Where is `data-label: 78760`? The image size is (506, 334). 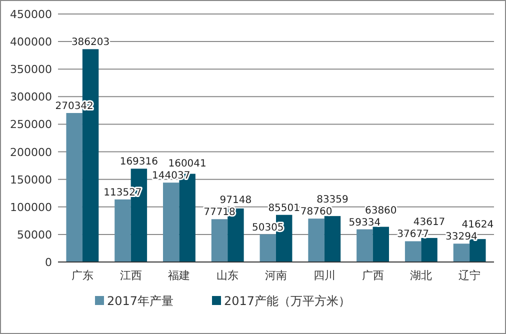 data-label: 78760 is located at coordinates (316, 212).